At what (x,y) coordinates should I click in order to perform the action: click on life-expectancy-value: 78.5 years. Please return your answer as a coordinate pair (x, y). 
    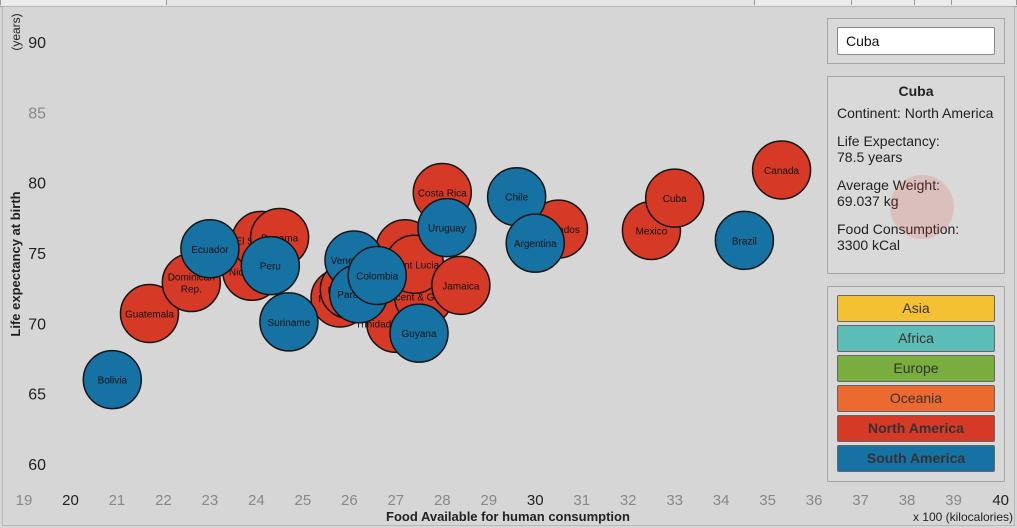
    Looking at the image, I should click on (870, 157).